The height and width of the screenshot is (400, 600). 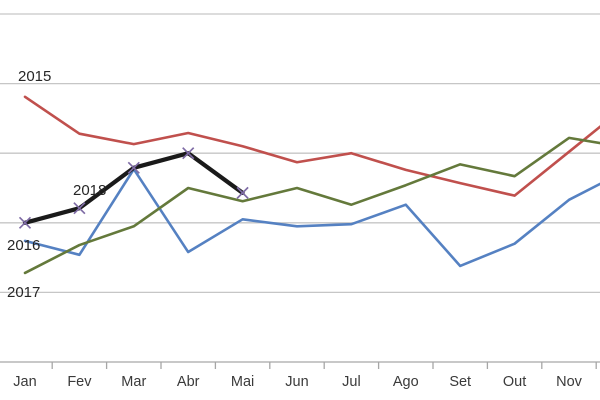 What do you see at coordinates (34, 76) in the screenshot?
I see `series-label-2015: 2015` at bounding box center [34, 76].